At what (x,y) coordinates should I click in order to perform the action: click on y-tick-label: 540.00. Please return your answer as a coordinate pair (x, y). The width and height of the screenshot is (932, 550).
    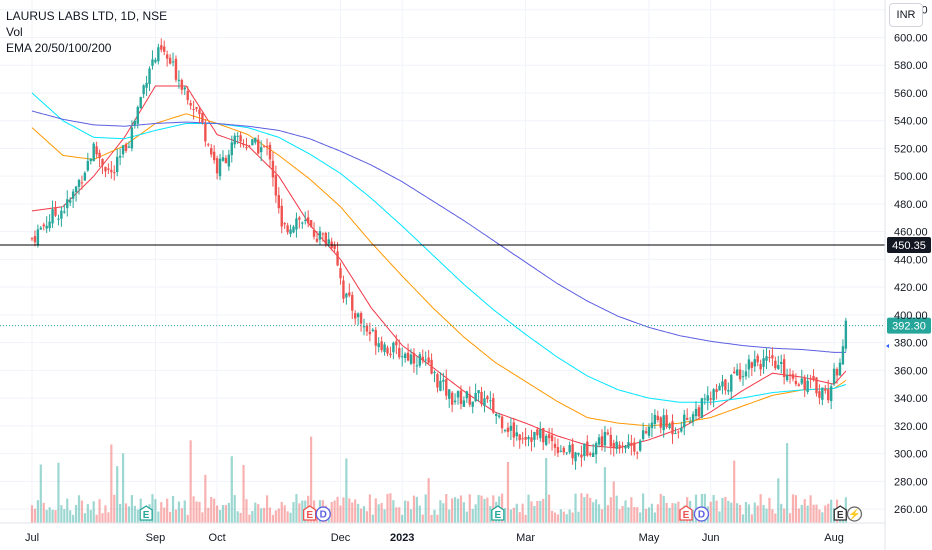
    Looking at the image, I should click on (911, 122).